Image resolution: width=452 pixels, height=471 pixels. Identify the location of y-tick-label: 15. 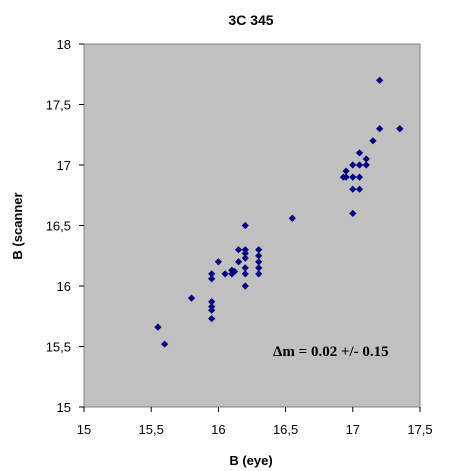
(64, 407).